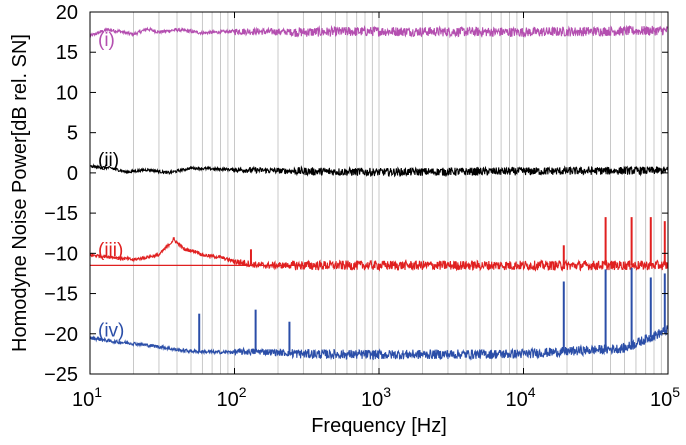 Image resolution: width=686 pixels, height=445 pixels. I want to click on y-tick-label: 10, so click(67, 93).